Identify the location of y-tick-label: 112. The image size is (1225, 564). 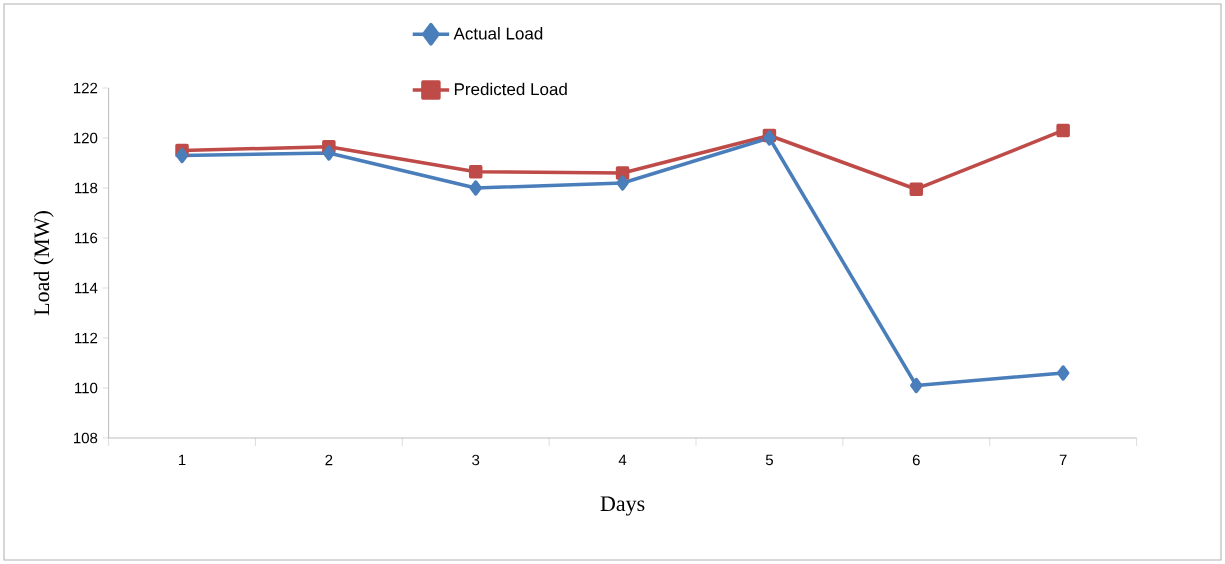
(86, 338).